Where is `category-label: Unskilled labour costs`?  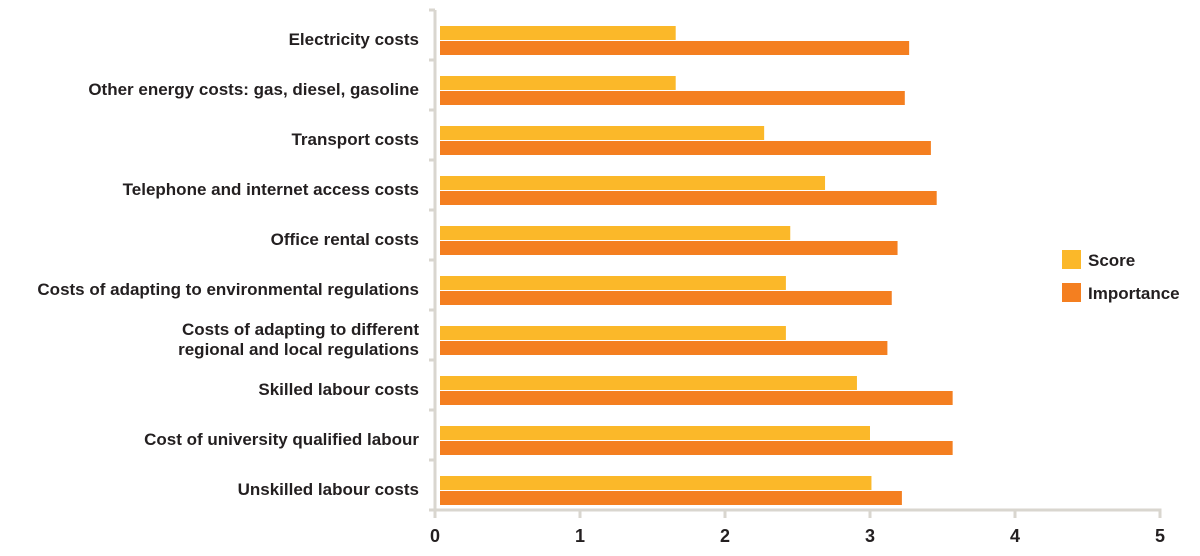
category-label: Unskilled labour costs is located at coordinates (328, 489).